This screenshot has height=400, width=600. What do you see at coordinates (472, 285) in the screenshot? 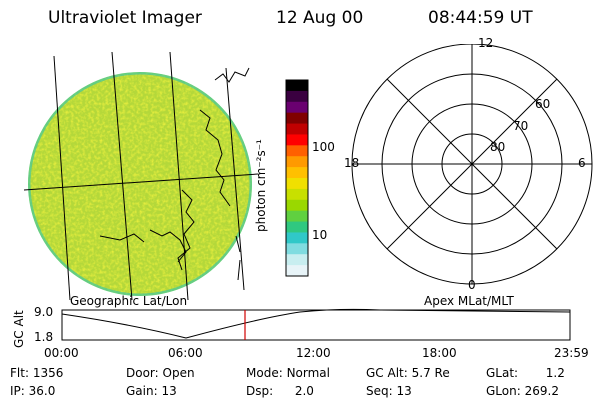
I see `mlt-label-0: 0` at bounding box center [472, 285].